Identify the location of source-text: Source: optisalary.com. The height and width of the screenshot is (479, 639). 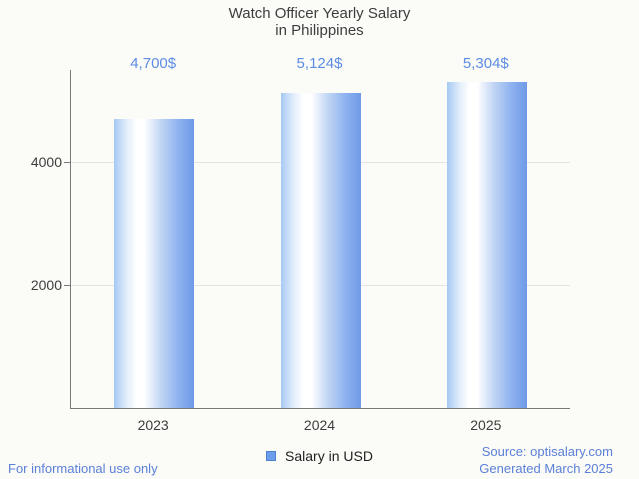
(547, 451).